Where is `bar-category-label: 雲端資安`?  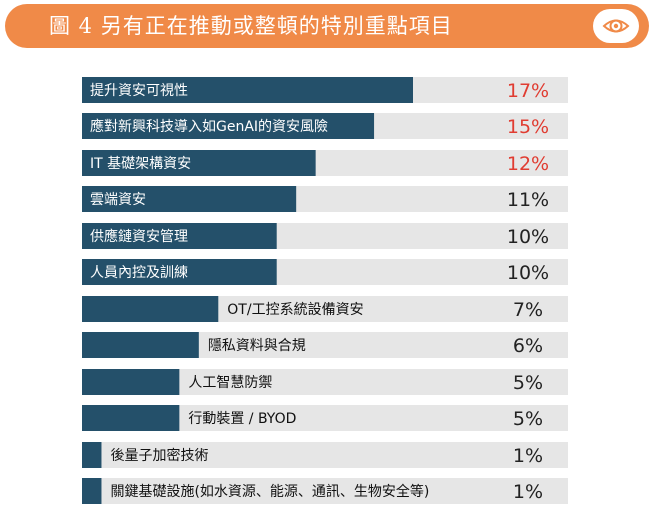 bar-category-label: 雲端資安 is located at coordinates (118, 200).